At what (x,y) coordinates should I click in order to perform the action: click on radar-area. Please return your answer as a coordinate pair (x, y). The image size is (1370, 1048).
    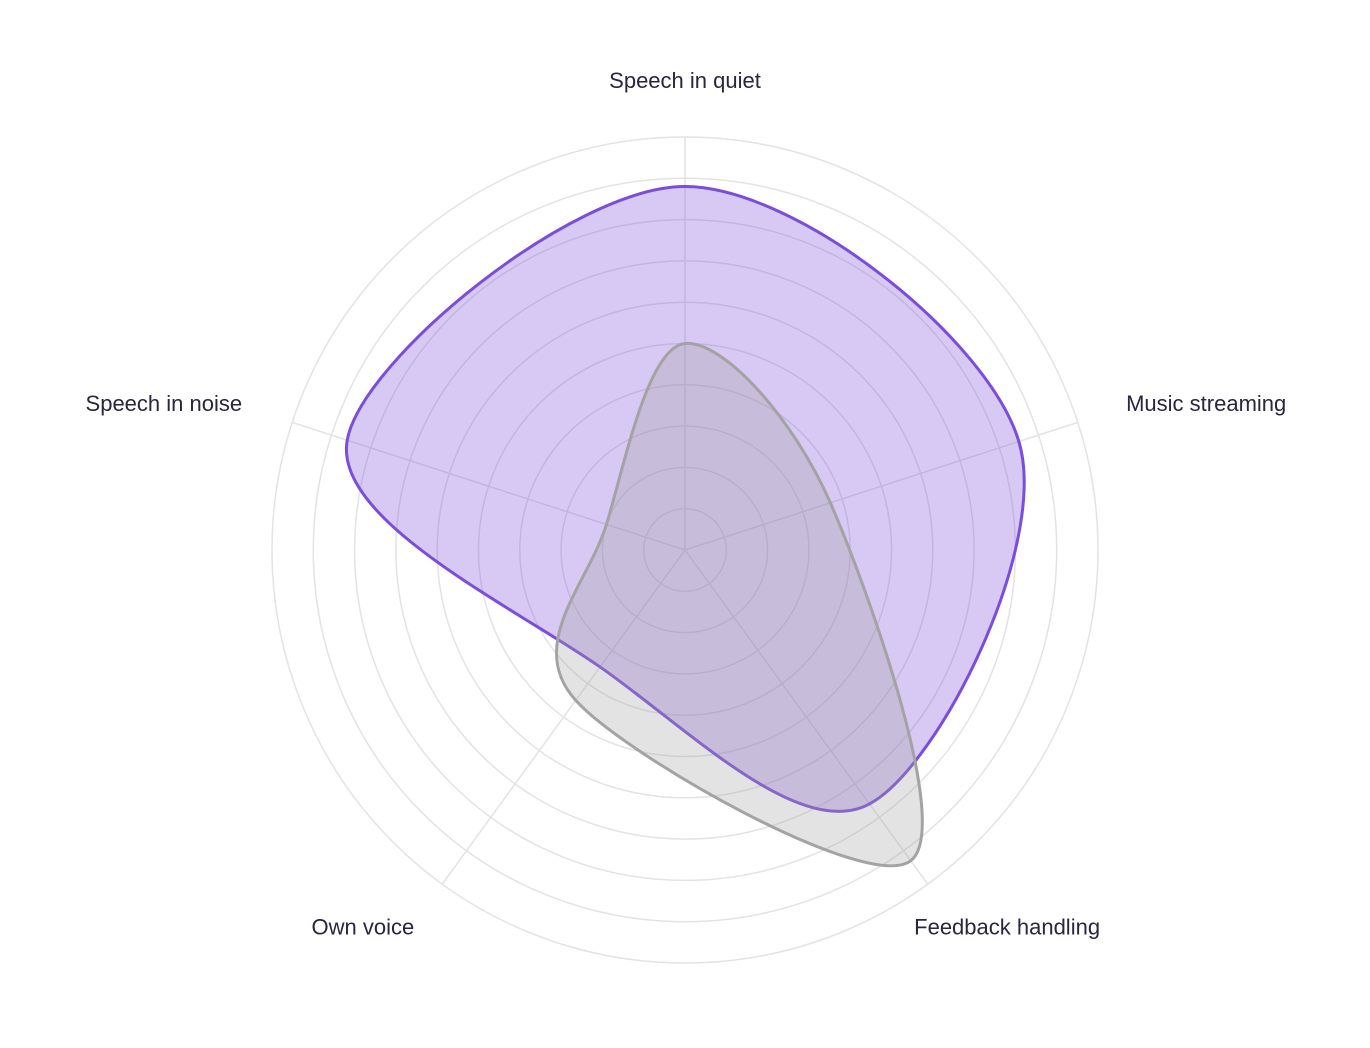
    Looking at the image, I should click on (739, 604).